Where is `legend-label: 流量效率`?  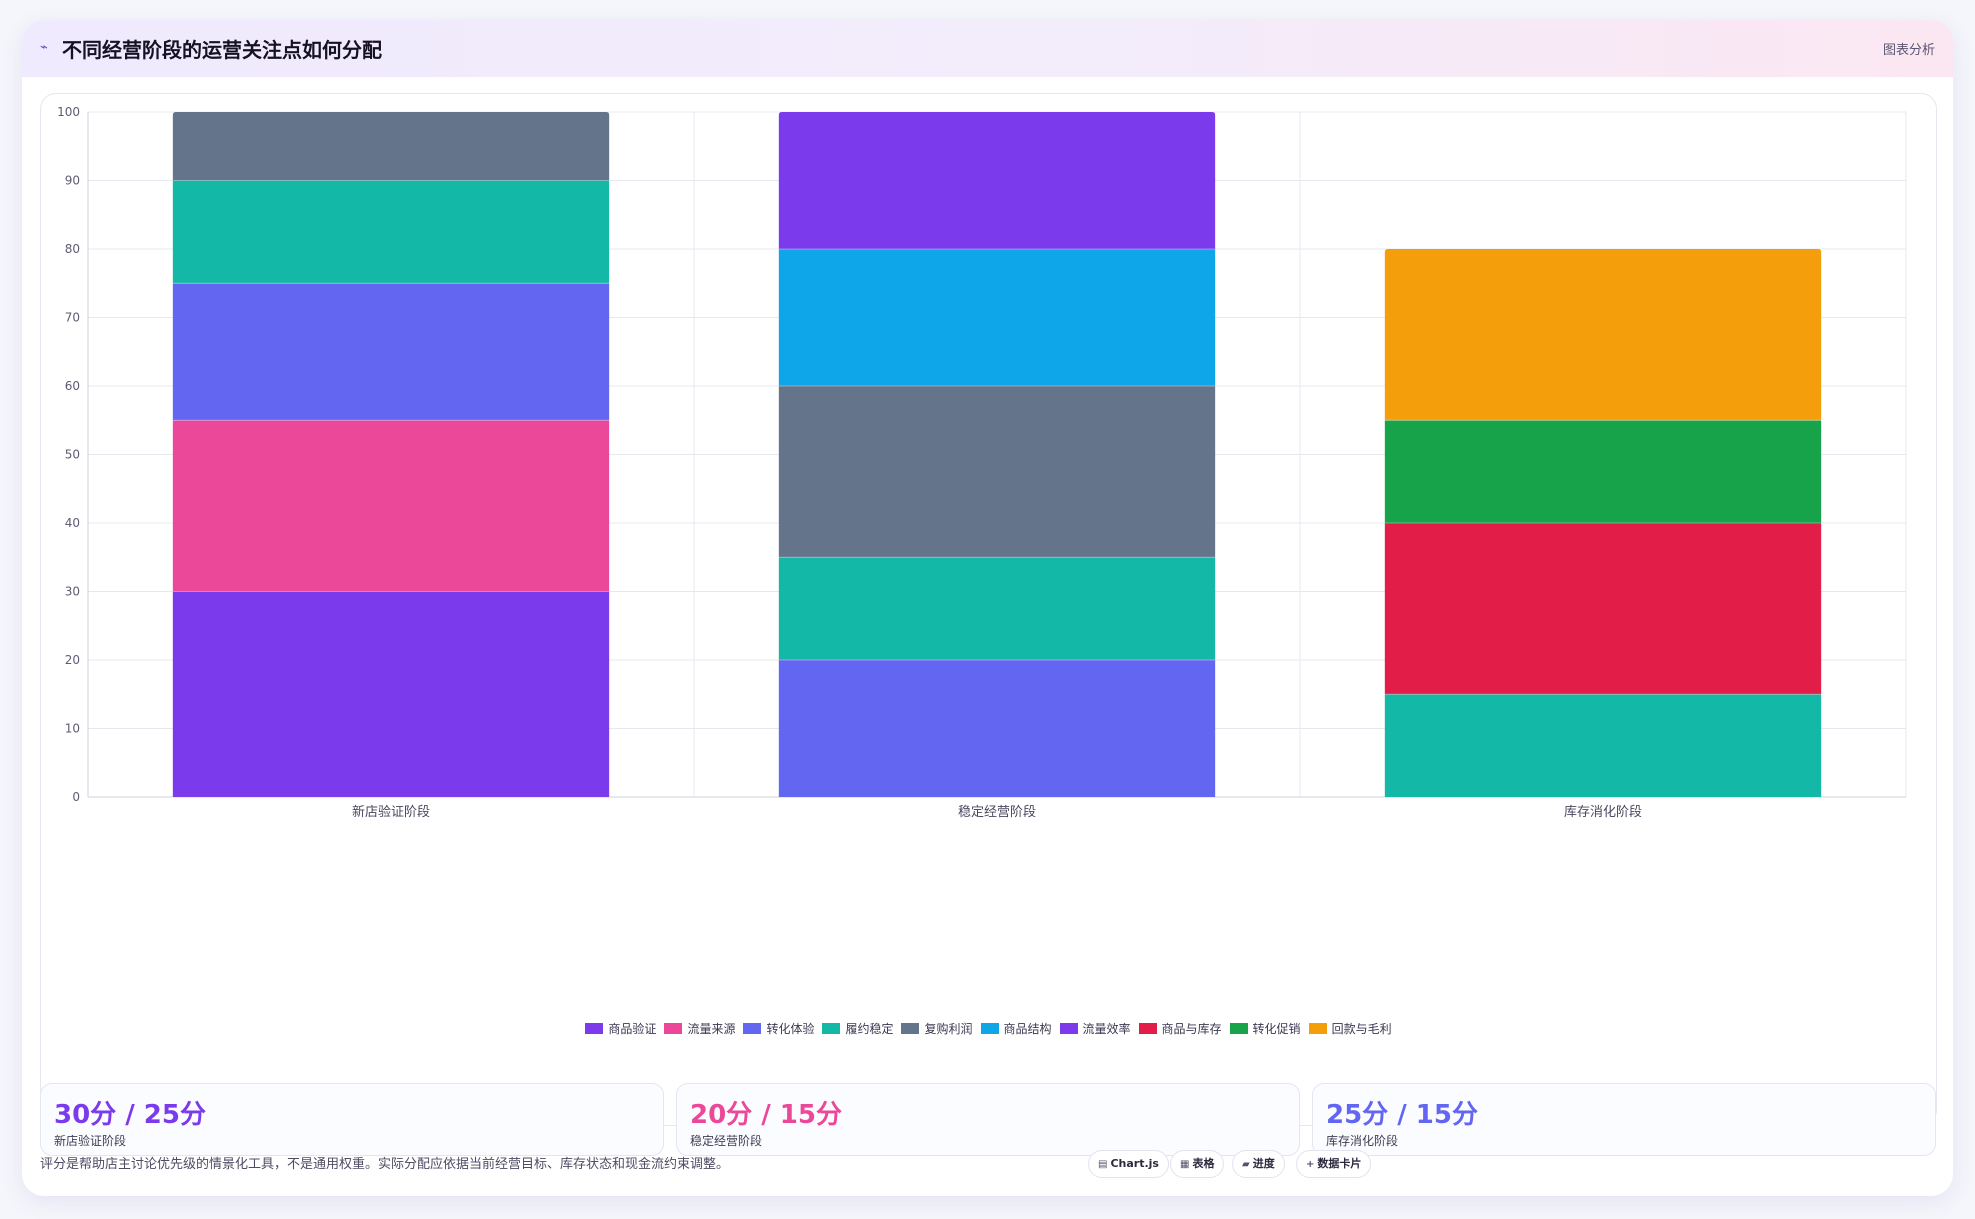 legend-label: 流量效率 is located at coordinates (1106, 1029).